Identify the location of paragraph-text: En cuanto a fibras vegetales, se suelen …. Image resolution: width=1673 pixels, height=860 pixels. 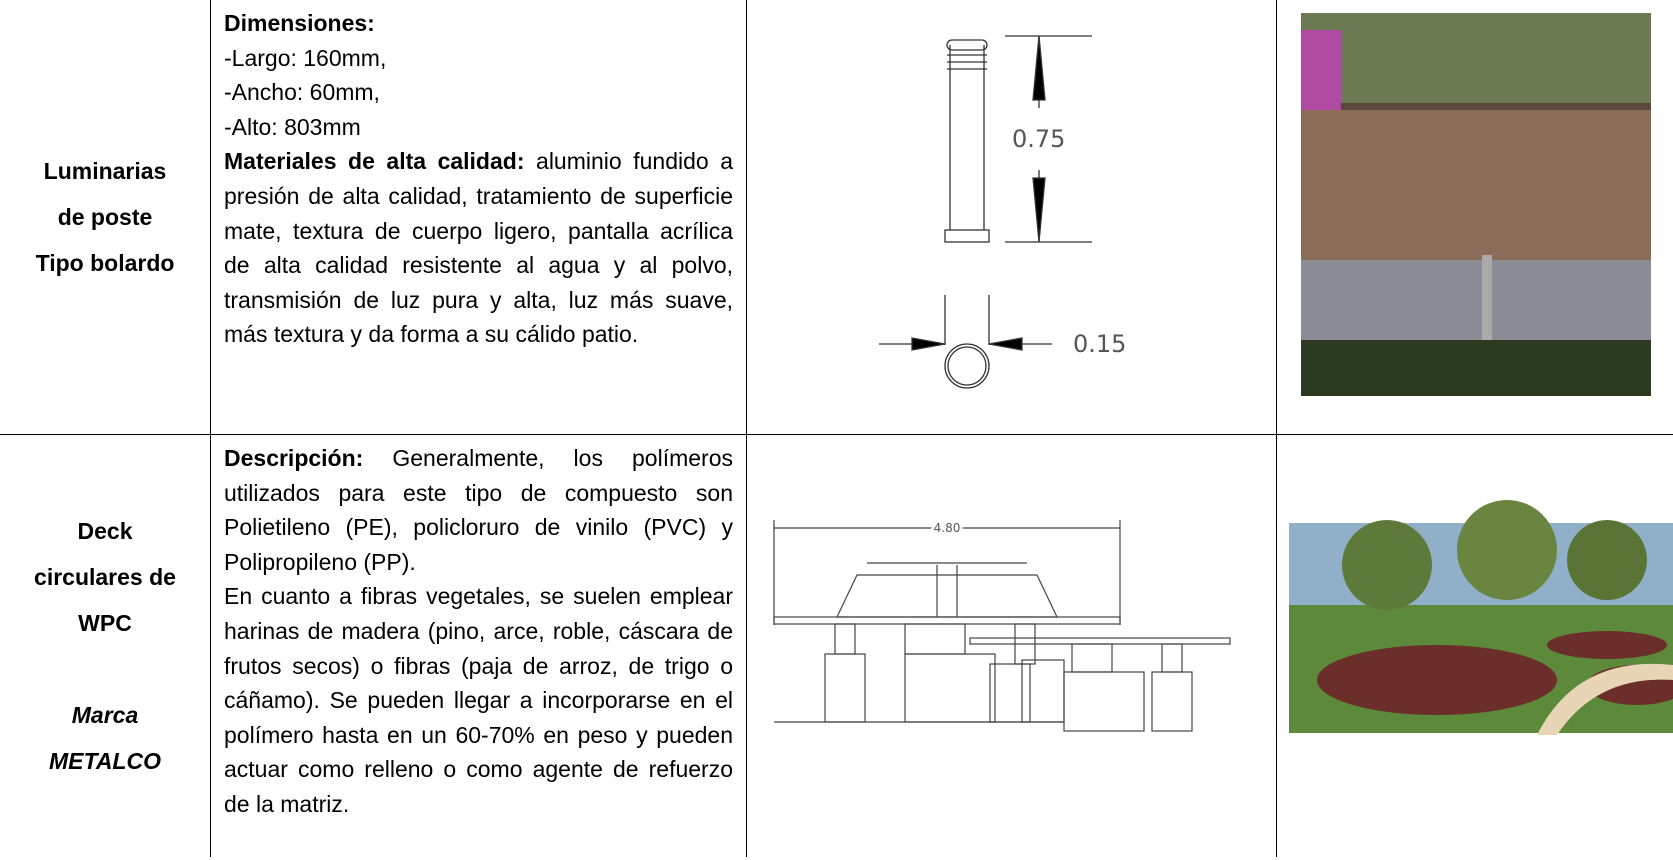
(478, 700).